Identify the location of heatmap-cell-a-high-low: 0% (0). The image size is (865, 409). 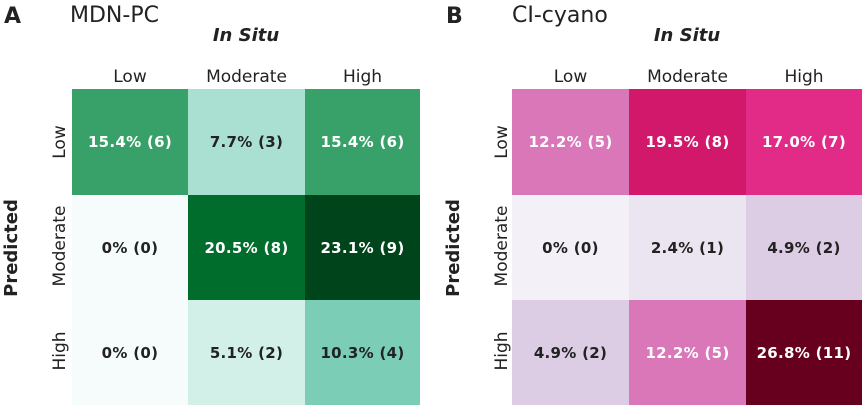
(130, 352).